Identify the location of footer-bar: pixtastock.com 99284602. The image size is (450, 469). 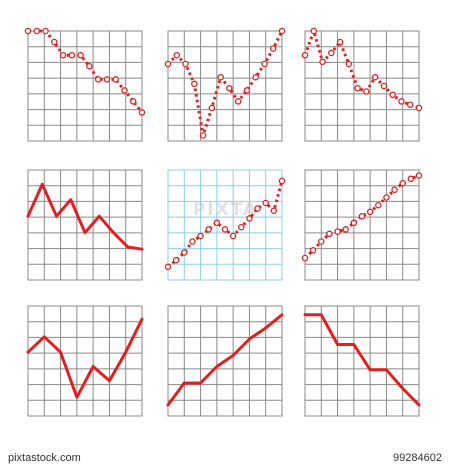
(225, 457).